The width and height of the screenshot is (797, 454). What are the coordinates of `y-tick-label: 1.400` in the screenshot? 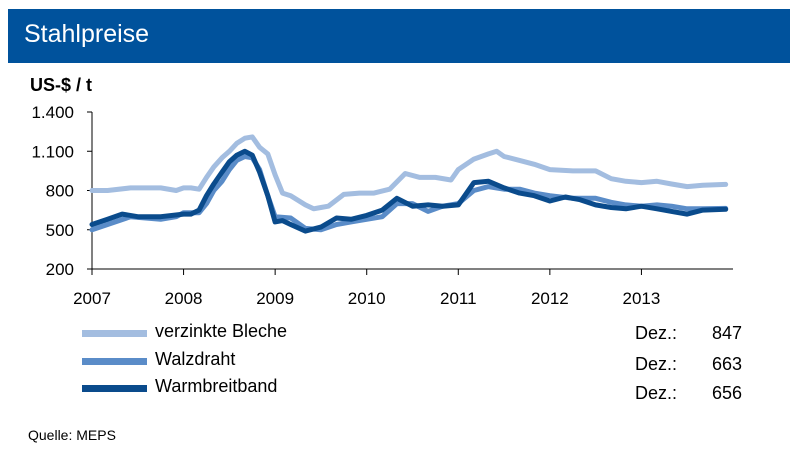 It's located at (52, 112).